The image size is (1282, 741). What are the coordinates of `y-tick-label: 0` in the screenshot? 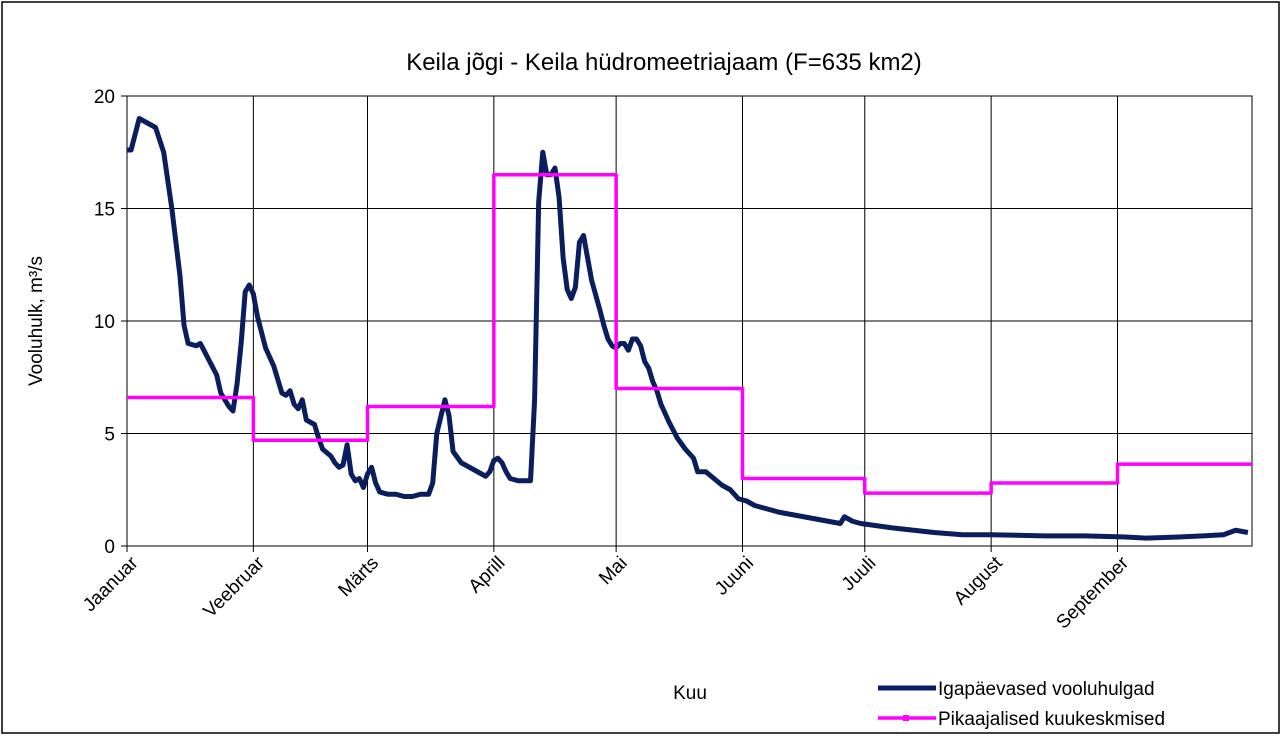 It's located at (109, 547).